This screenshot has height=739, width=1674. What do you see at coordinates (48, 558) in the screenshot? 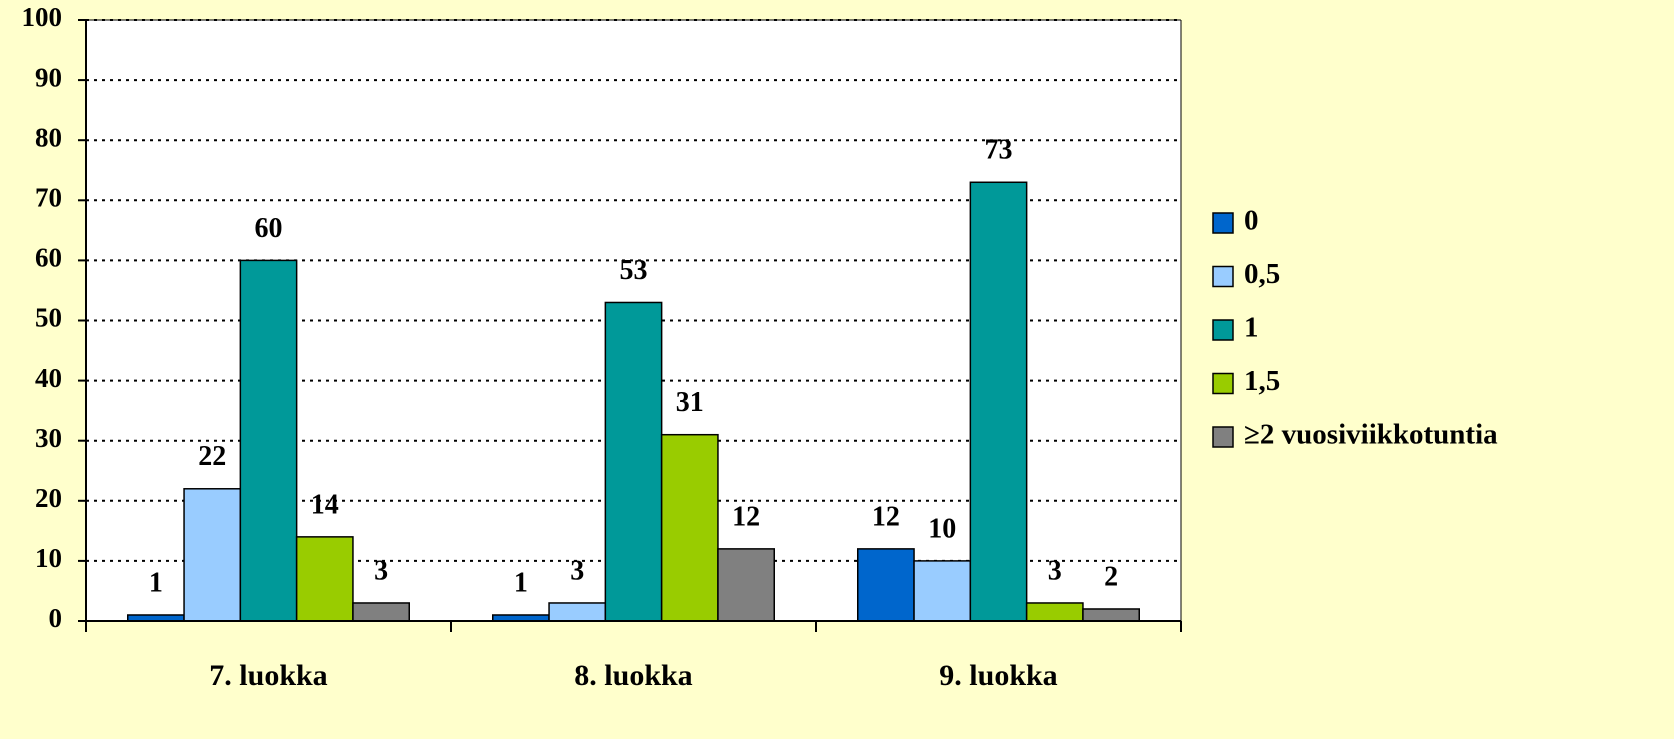
I see `y-tick-label: 10` at bounding box center [48, 558].